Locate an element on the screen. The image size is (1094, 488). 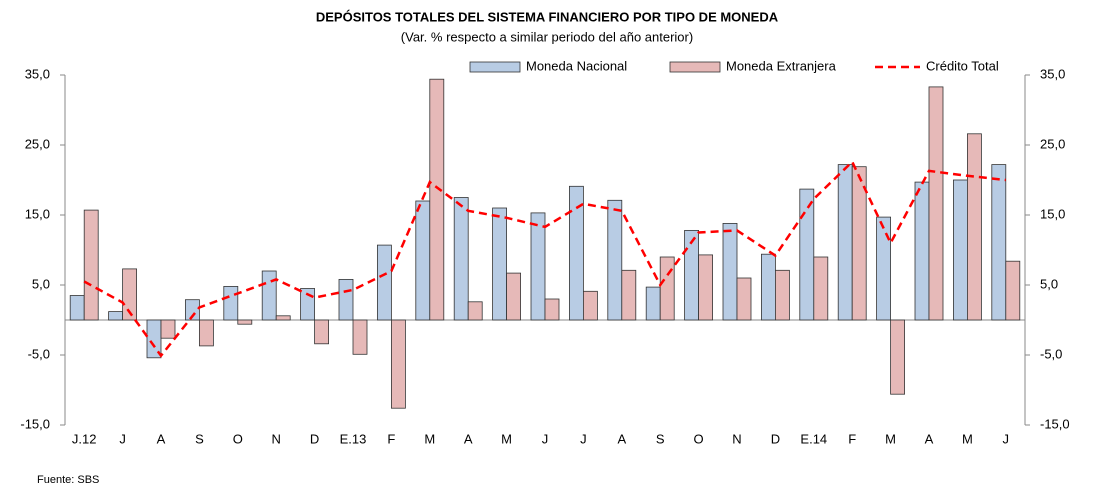
y-tick-label: 35,0 is located at coordinates (37, 73).